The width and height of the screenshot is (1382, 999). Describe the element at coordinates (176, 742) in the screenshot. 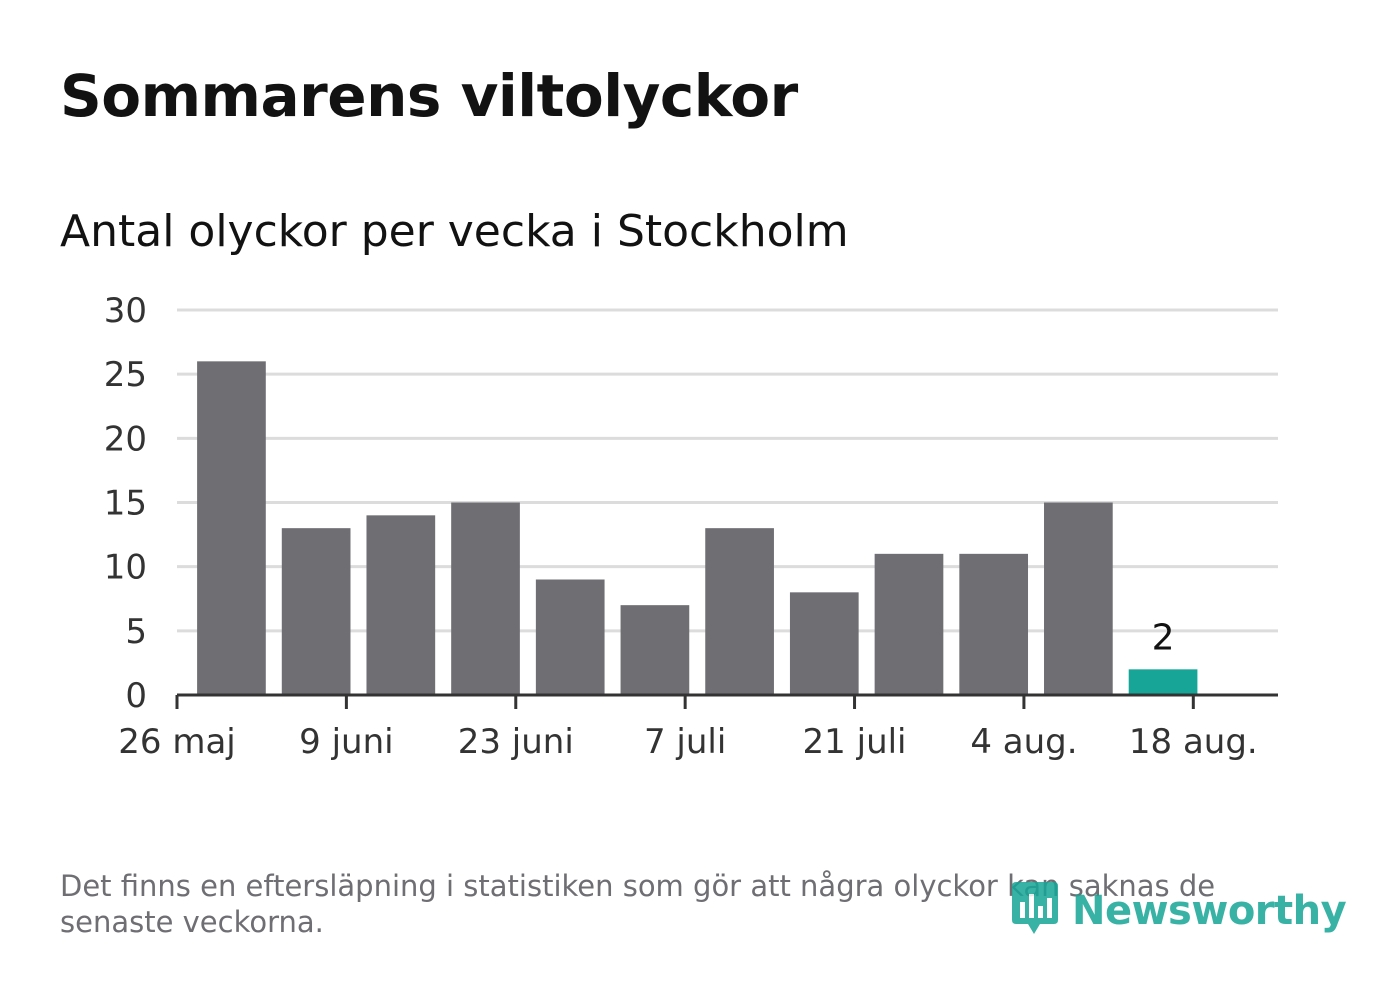

I see `x-tick-label: 26 maj` at that location.